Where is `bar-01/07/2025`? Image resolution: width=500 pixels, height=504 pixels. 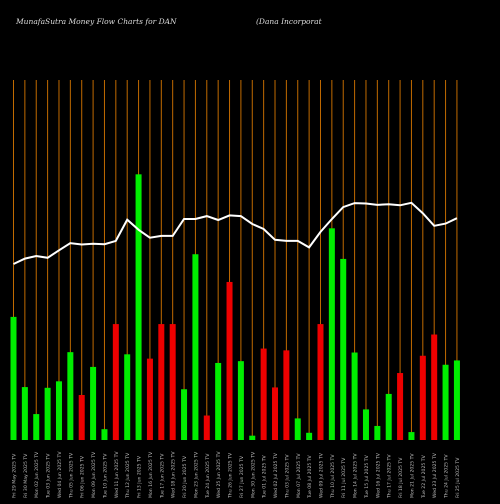
bar-01/07/2025 is located at coordinates (263, 394).